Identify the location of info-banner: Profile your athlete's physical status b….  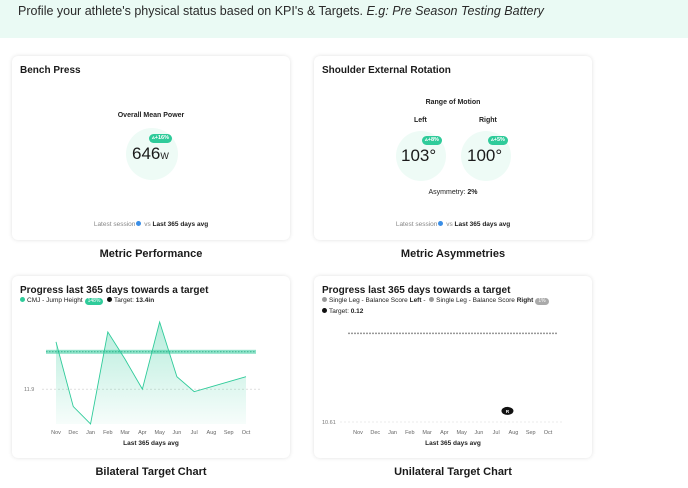
(344, 19).